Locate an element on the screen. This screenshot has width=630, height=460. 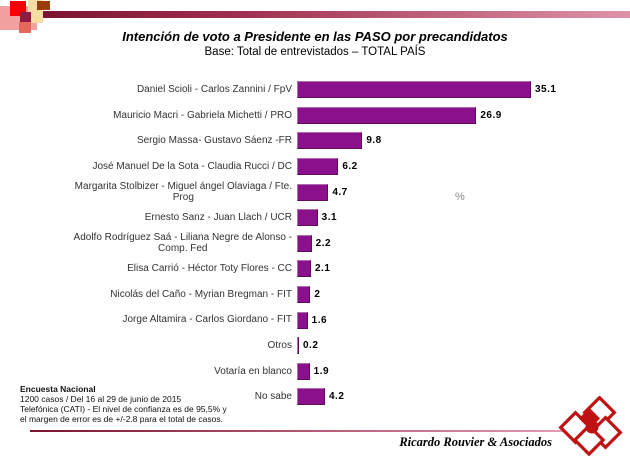
category-label-cell: No sabe is located at coordinates (156, 397).